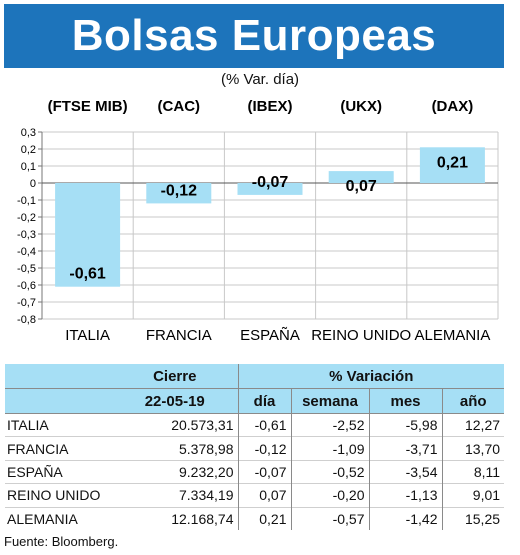 Image resolution: width=520 pixels, height=555 pixels. What do you see at coordinates (175, 495) in the screenshot?
I see `table-cell-cierre: 7.334,19` at bounding box center [175, 495].